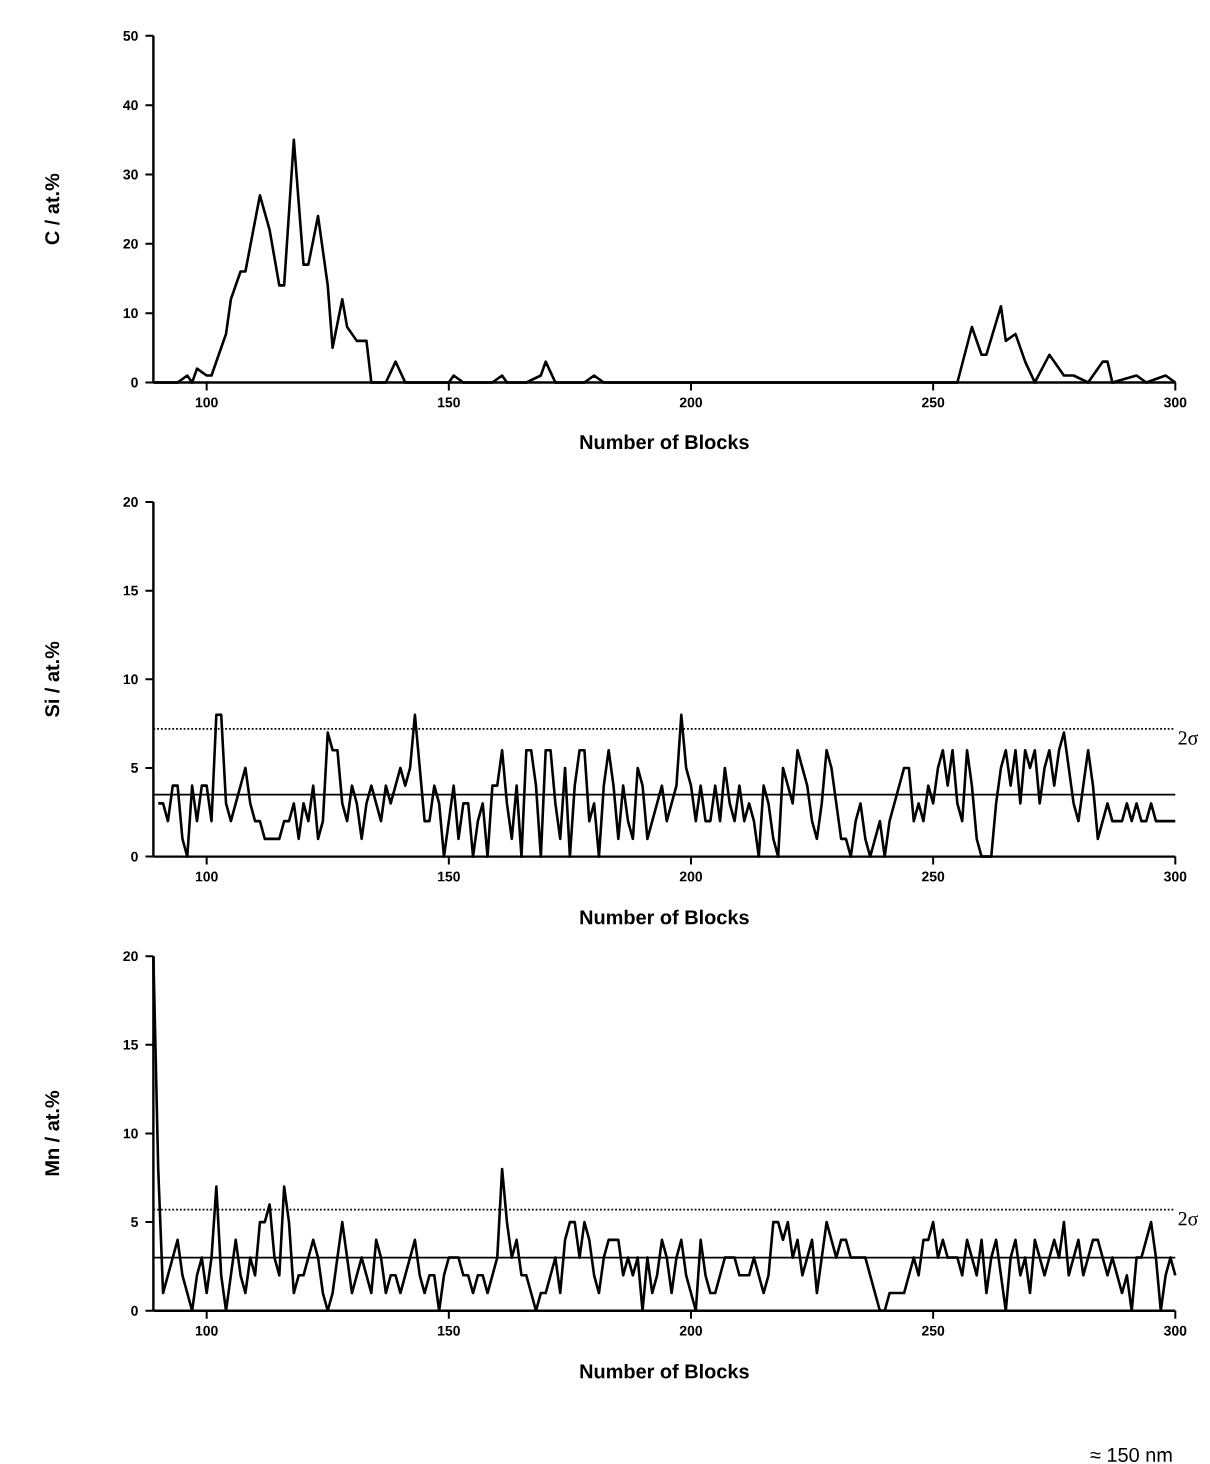 This screenshot has height=1464, width=1210. Describe the element at coordinates (1131, 1454) in the screenshot. I see `text: ≈ 150 nm` at that location.